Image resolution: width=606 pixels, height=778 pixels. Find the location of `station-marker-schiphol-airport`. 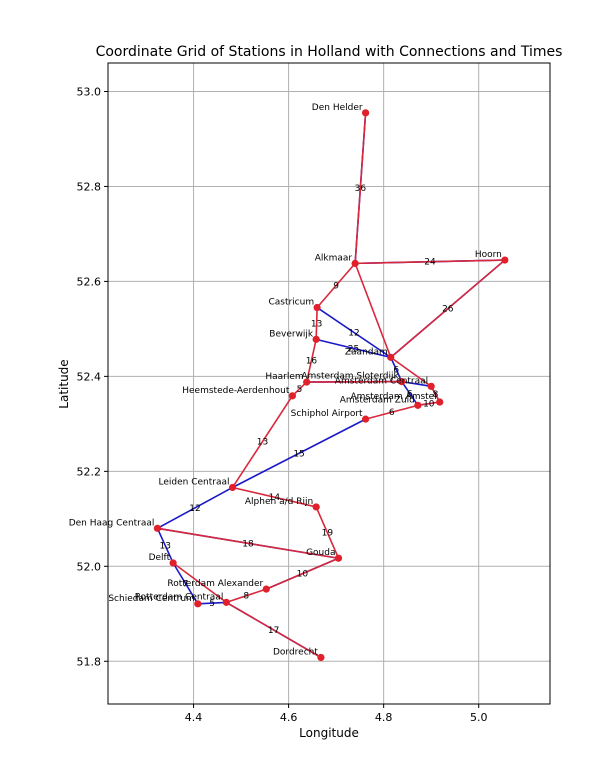

station-marker-schiphol-airport is located at coordinates (365, 419).